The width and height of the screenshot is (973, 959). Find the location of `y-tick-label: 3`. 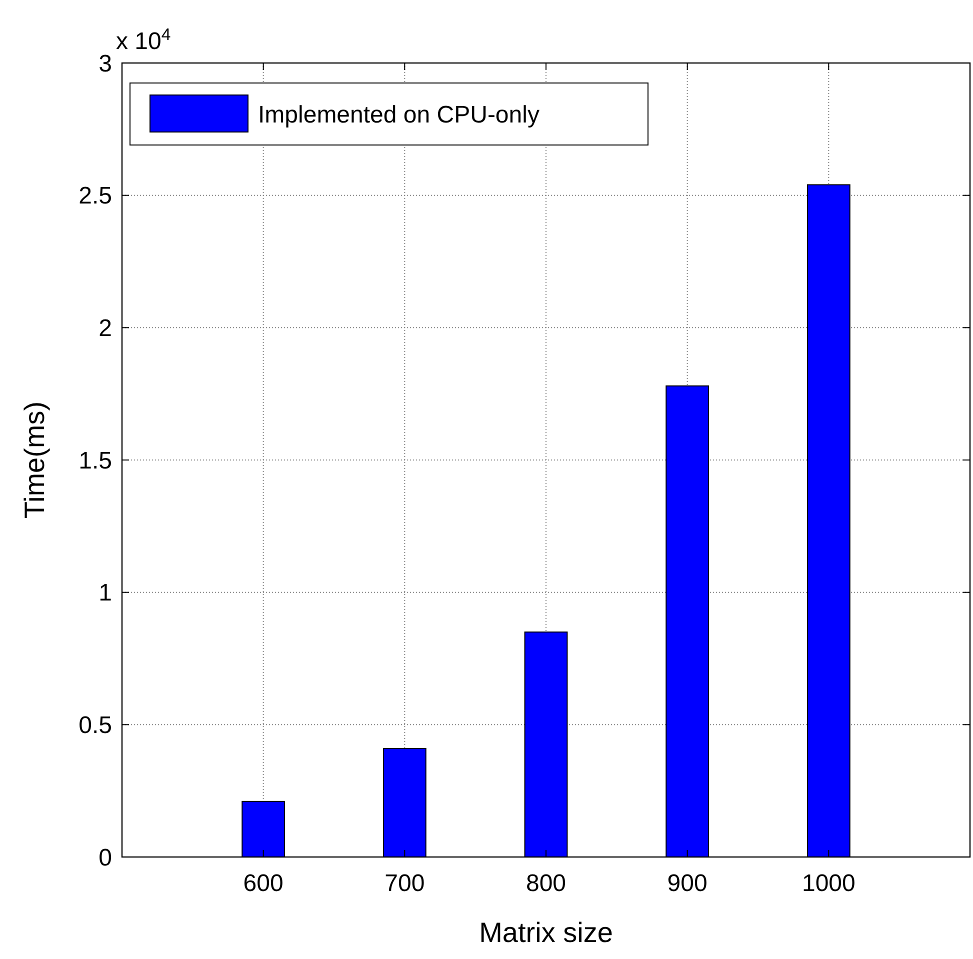

y-tick-label: 3 is located at coordinates (105, 64).